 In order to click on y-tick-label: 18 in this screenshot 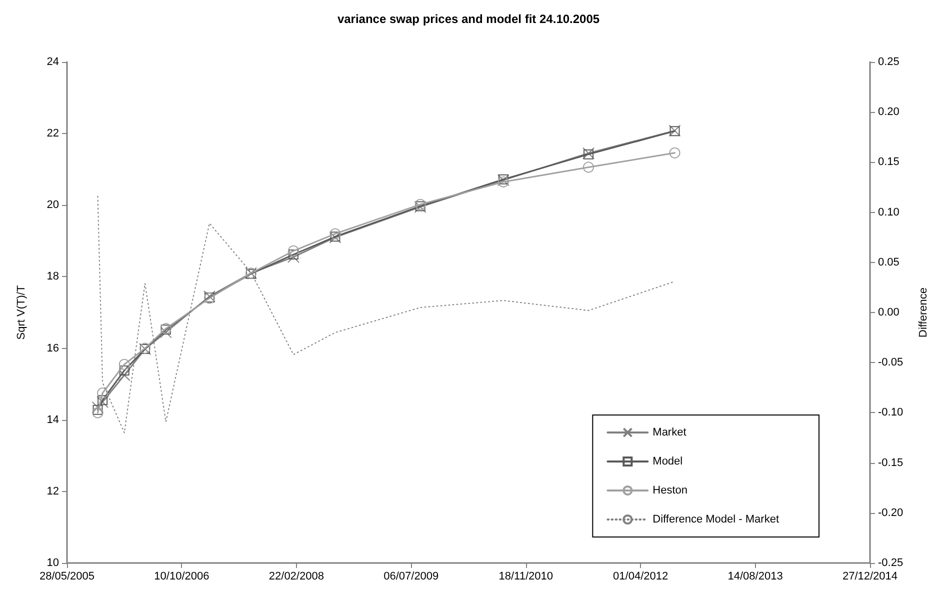, I will do `click(52, 276)`.